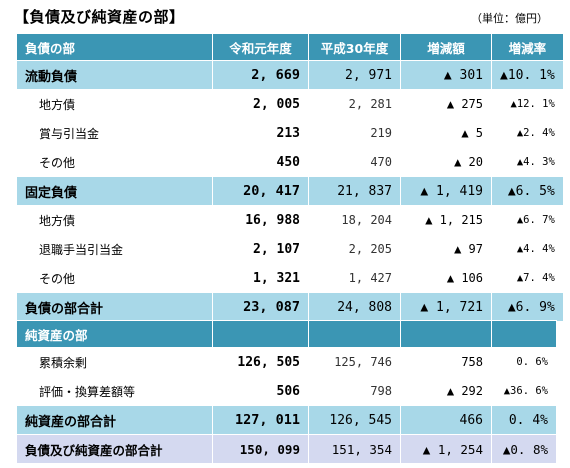 The image size is (570, 468). What do you see at coordinates (446, 133) in the screenshot?
I see `change-amount: ▲ 5` at bounding box center [446, 133].